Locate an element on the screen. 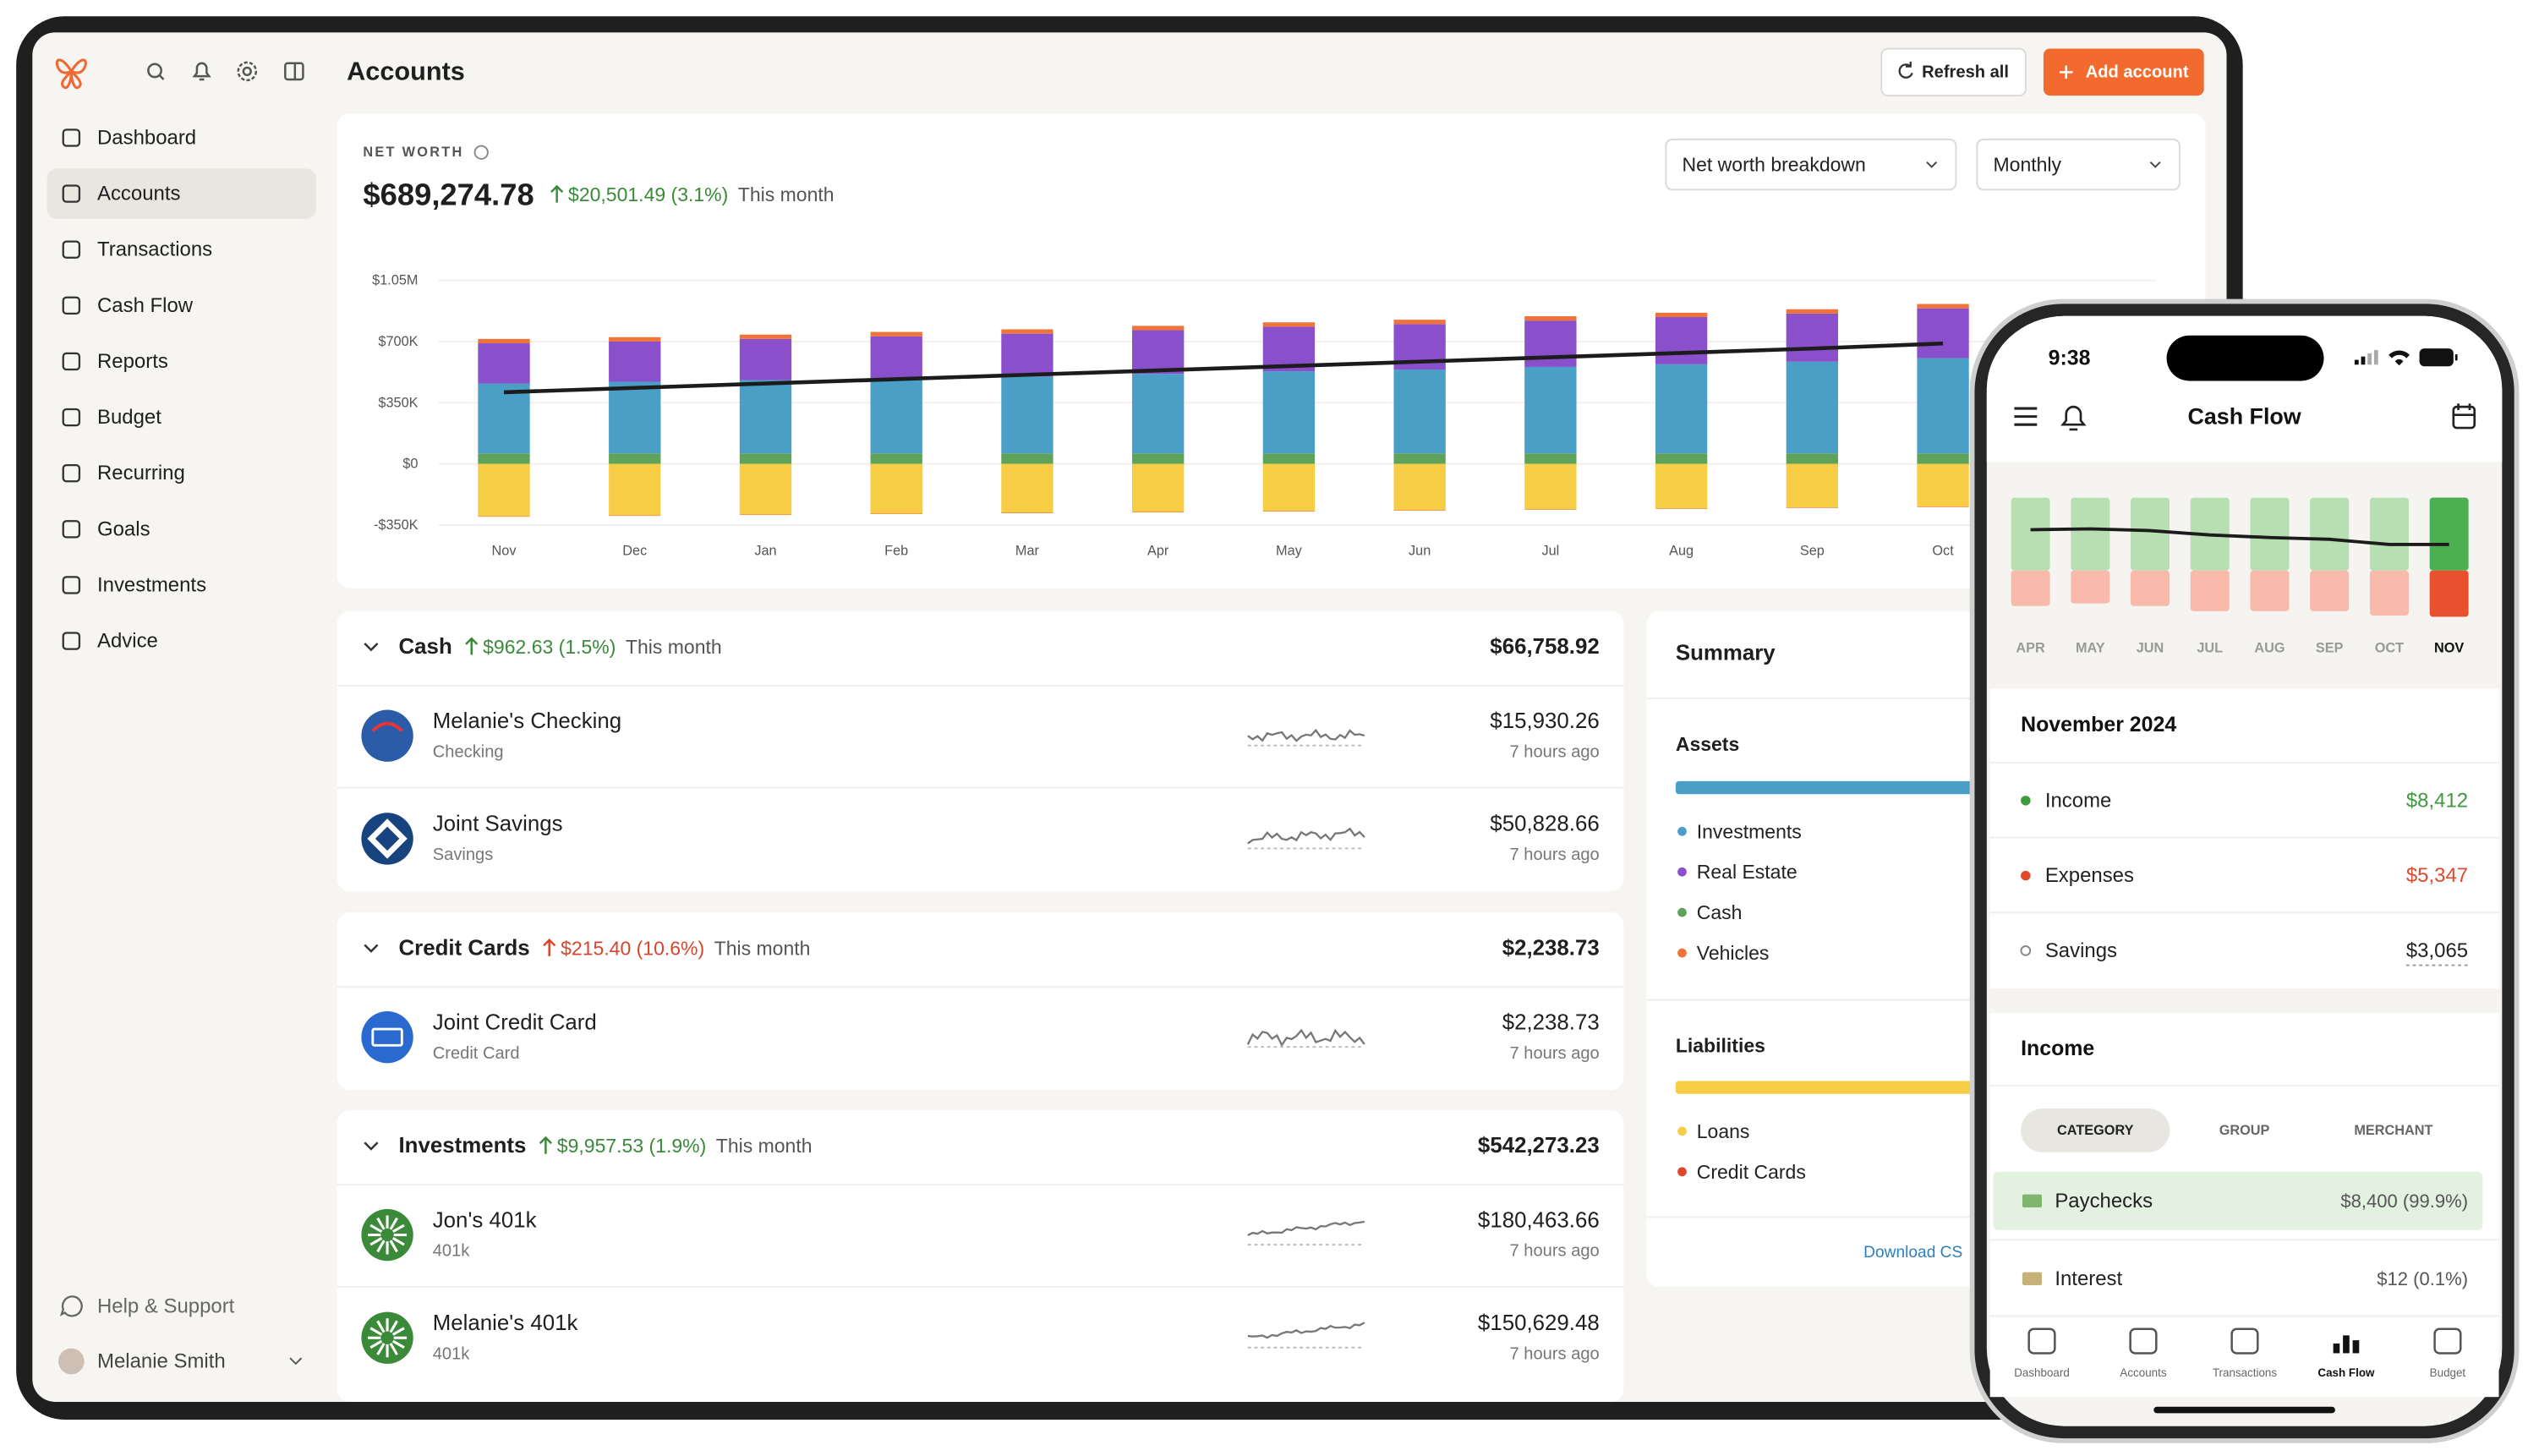 The image size is (2528, 1456). x-tick-label: Mar is located at coordinates (1027, 552).